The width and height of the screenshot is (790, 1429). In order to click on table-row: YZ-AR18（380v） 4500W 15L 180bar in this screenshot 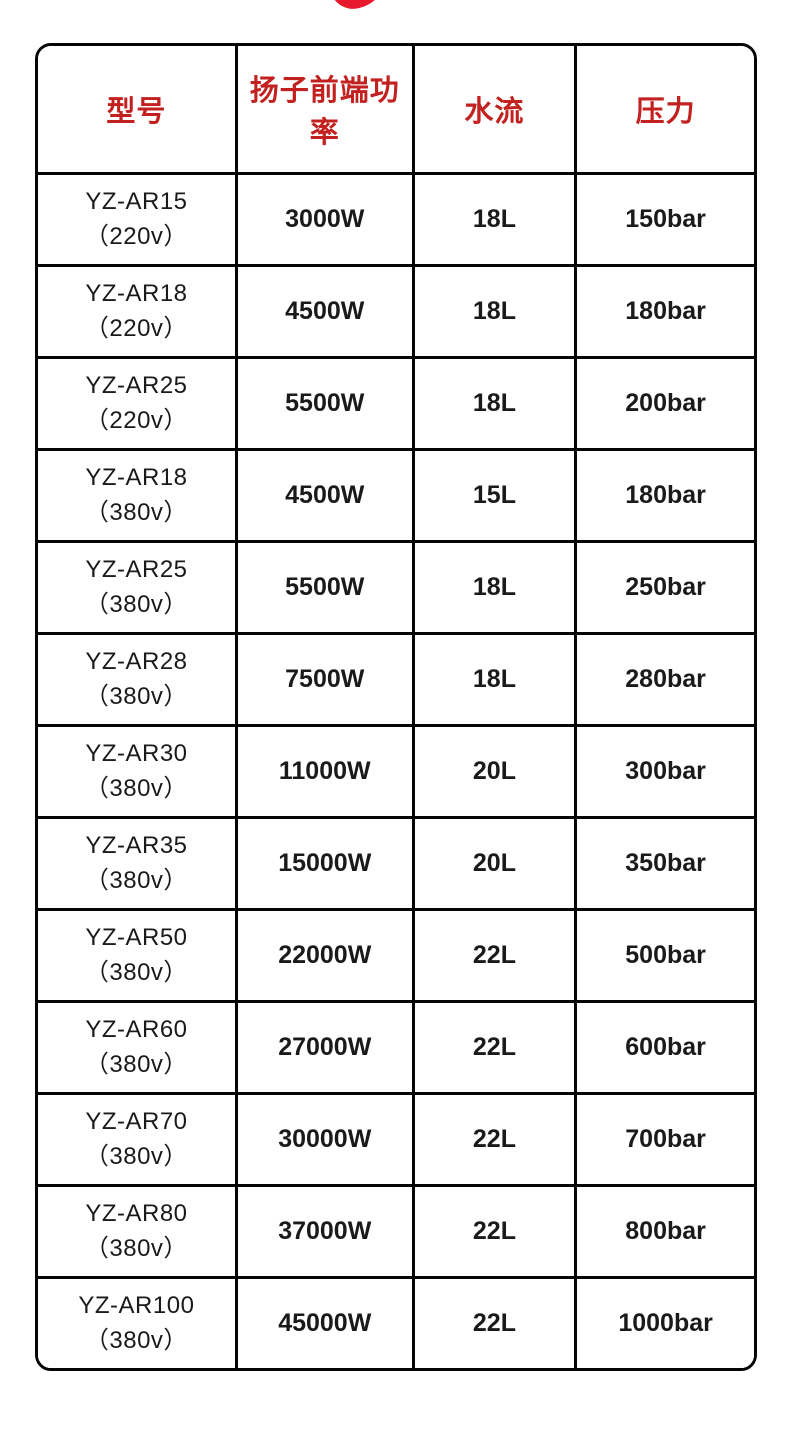, I will do `click(396, 495)`.